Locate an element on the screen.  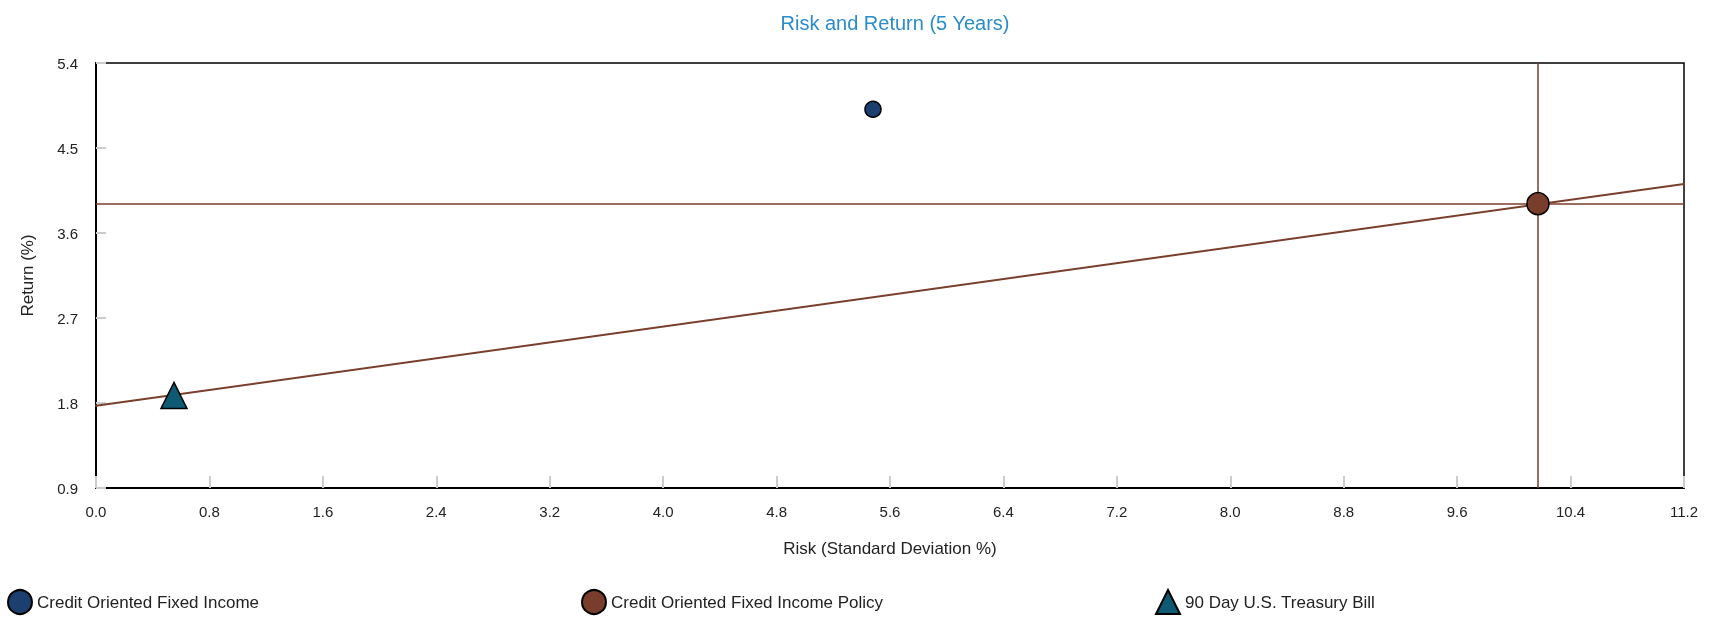
x-tick-label: 4.0 is located at coordinates (663, 511).